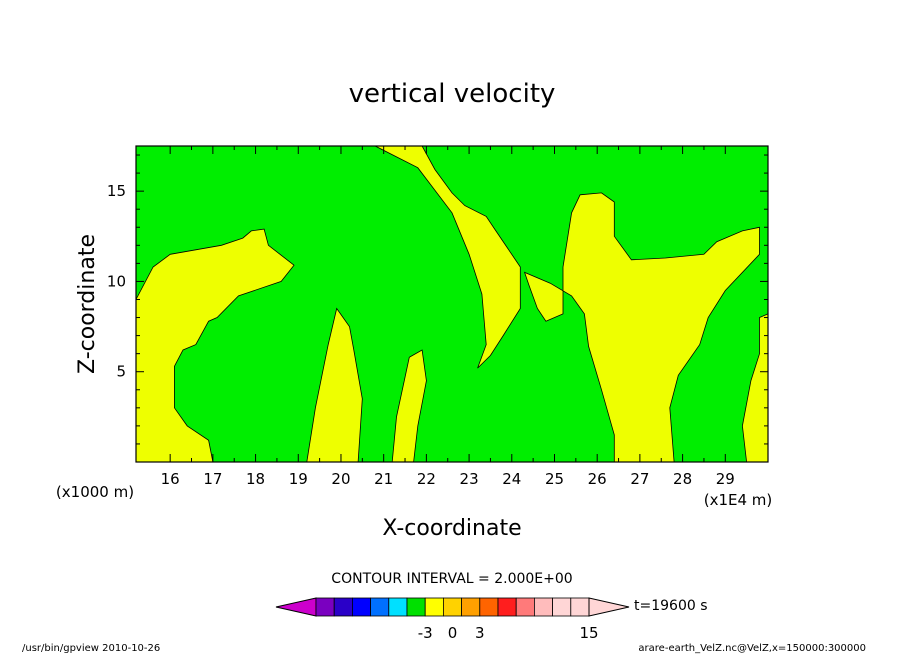 This screenshot has height=654, width=904. I want to click on colorbar-label: 3, so click(480, 633).